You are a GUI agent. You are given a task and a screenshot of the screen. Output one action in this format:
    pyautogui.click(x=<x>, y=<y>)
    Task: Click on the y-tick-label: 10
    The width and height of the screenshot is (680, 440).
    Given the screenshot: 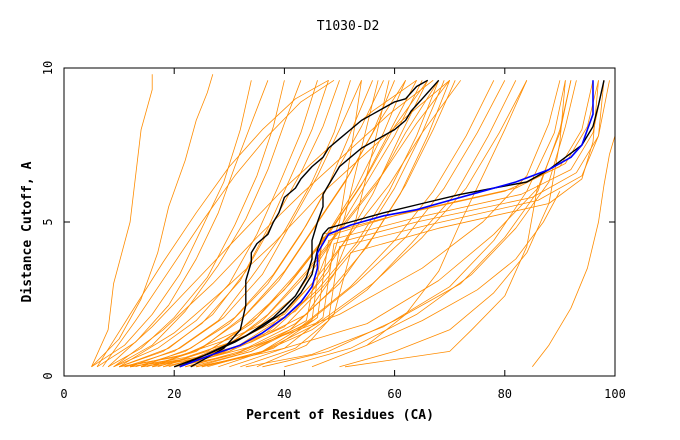 What is the action you would take?
    pyautogui.click(x=48, y=68)
    